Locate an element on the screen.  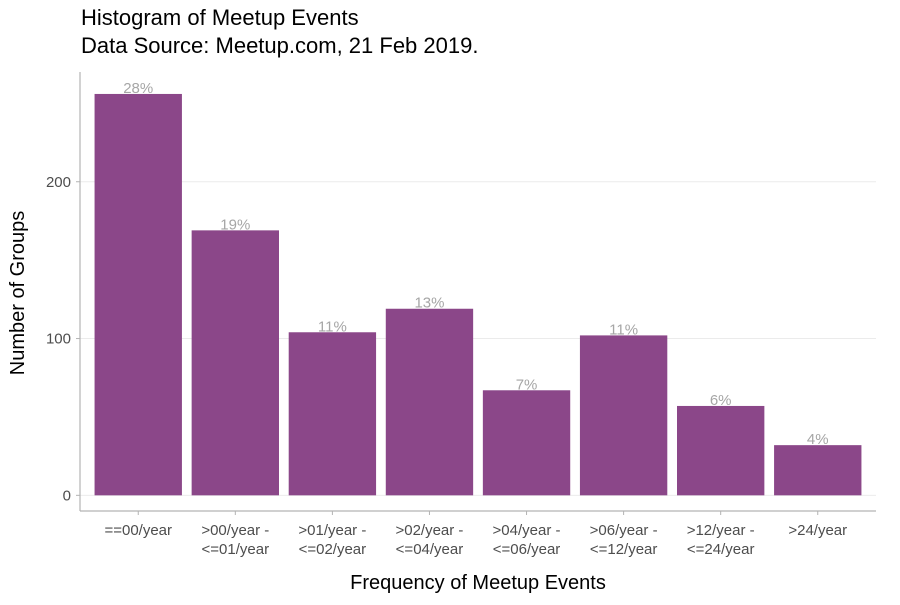
chart-subtitle: Data Source: Meetup.com, 21 Feb 2019. is located at coordinates (279, 45).